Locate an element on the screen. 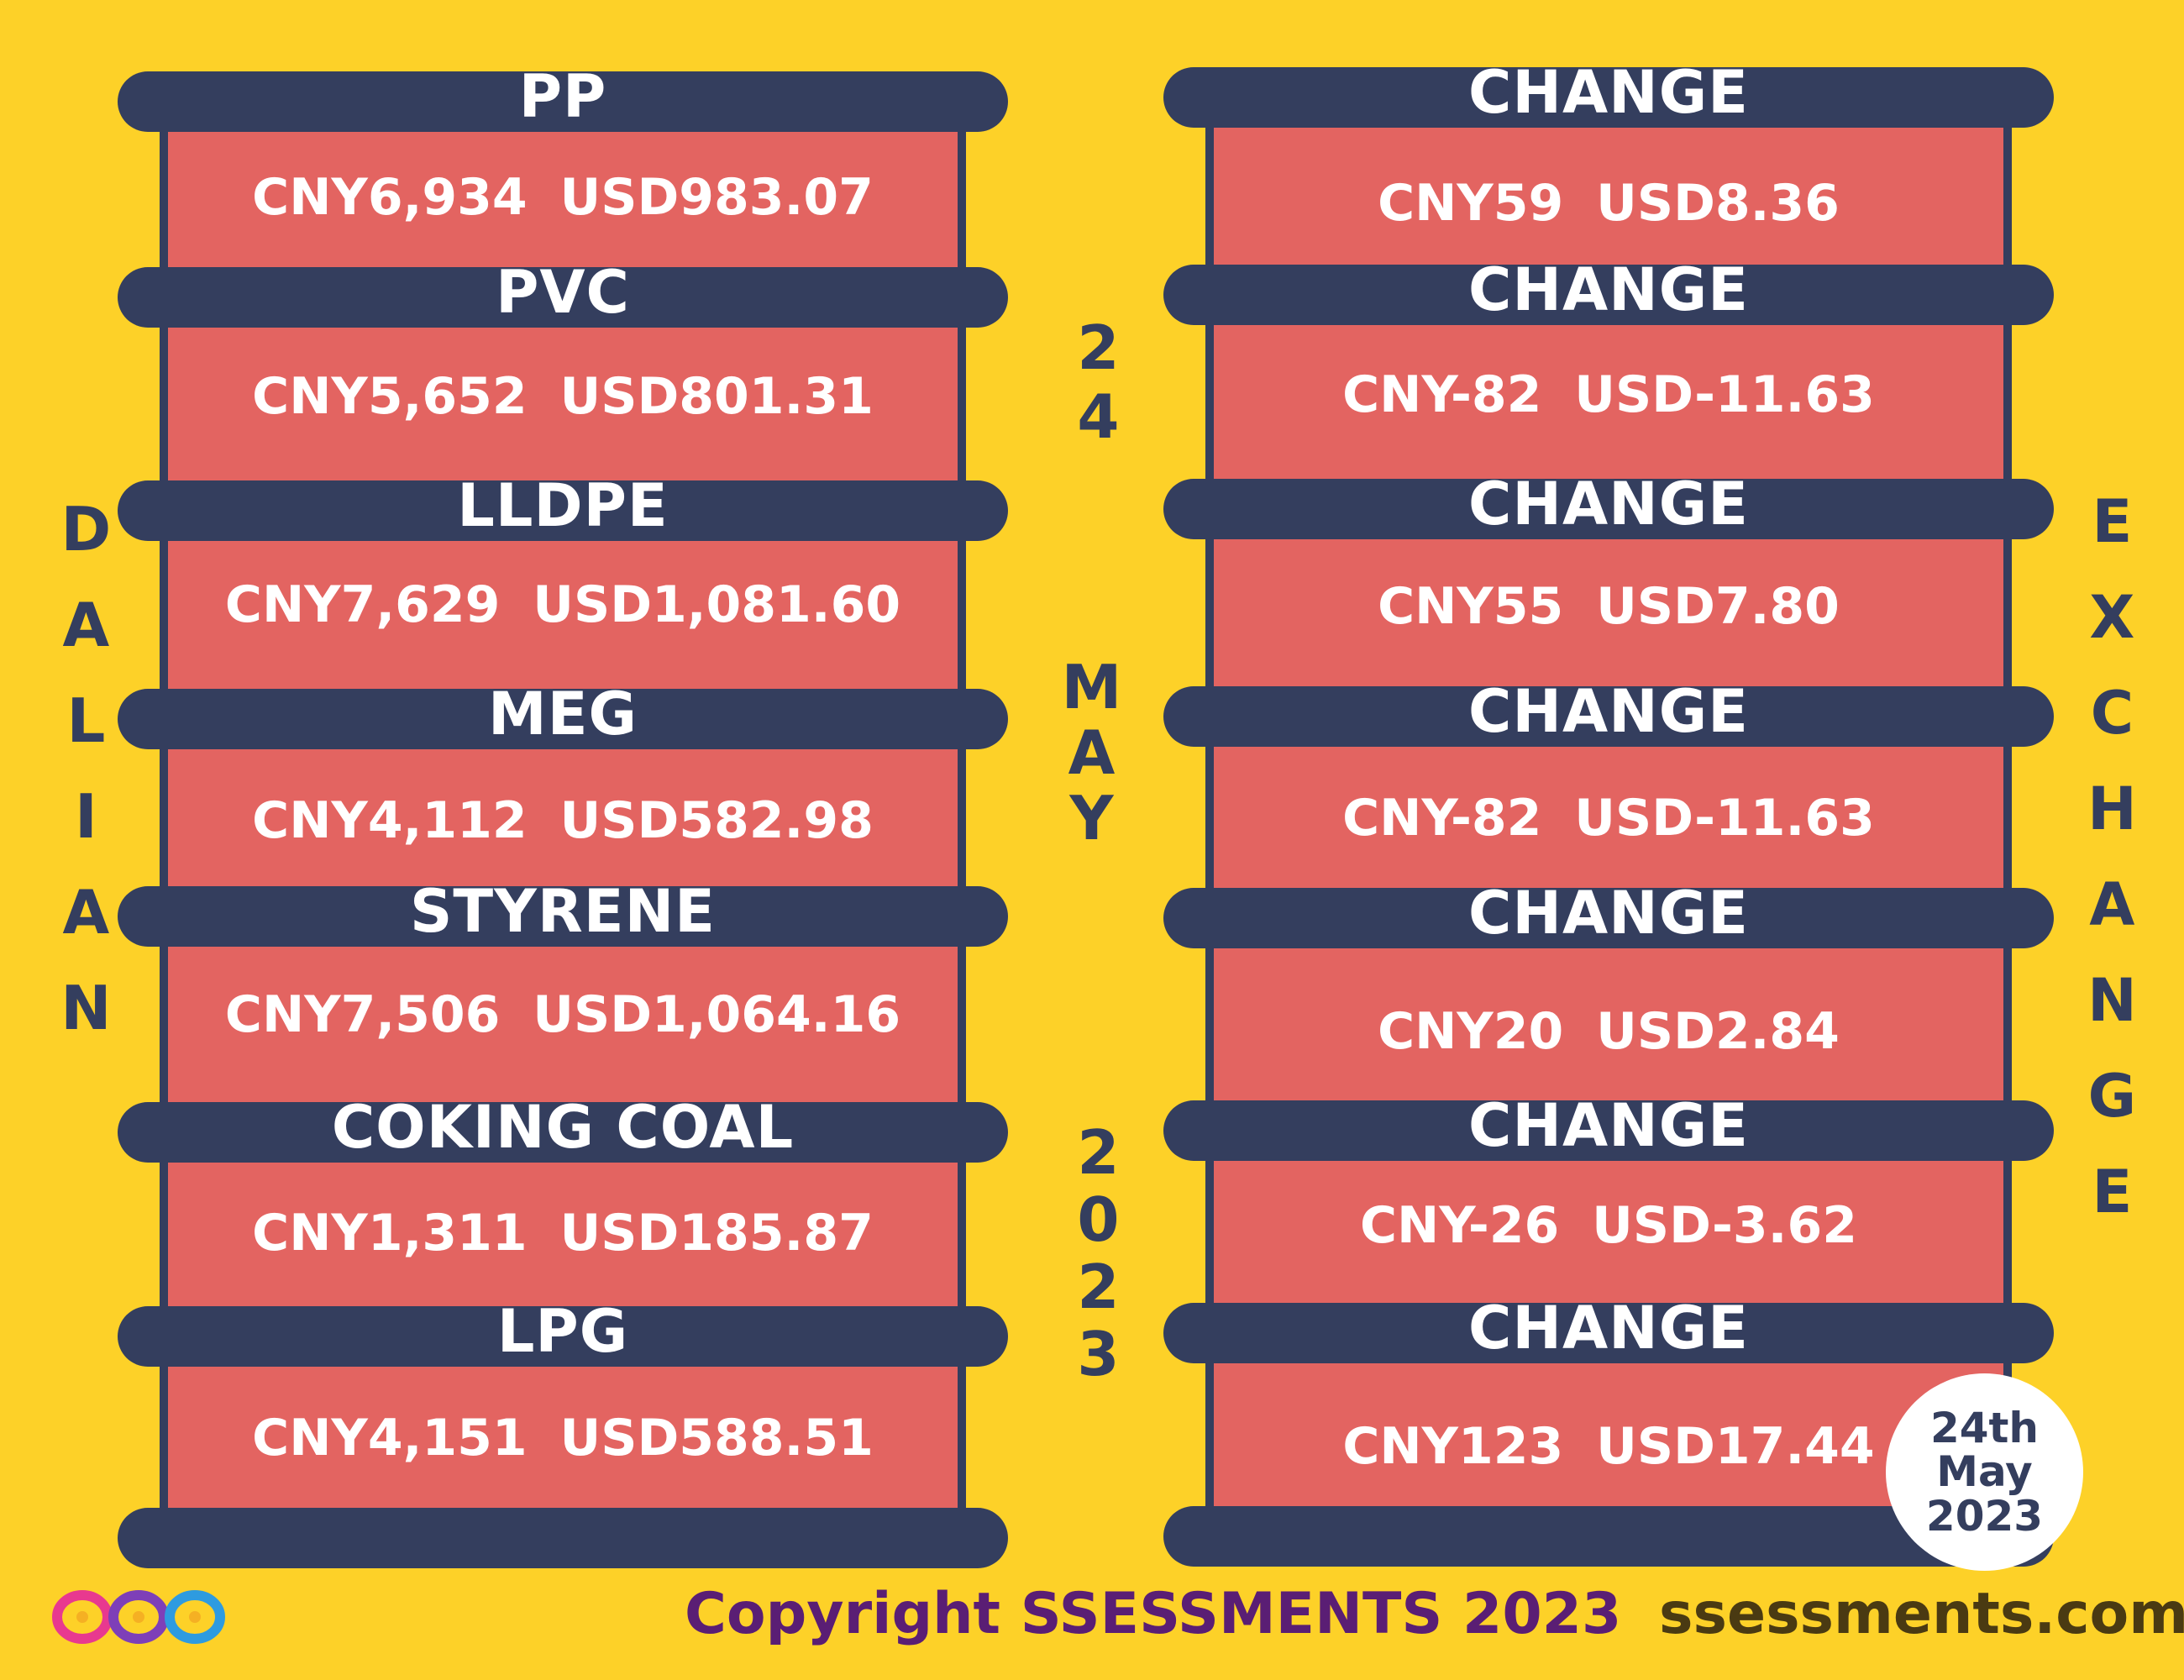 This screenshot has height=1680, width=2184. commodity-name: STYRENE is located at coordinates (563, 911).